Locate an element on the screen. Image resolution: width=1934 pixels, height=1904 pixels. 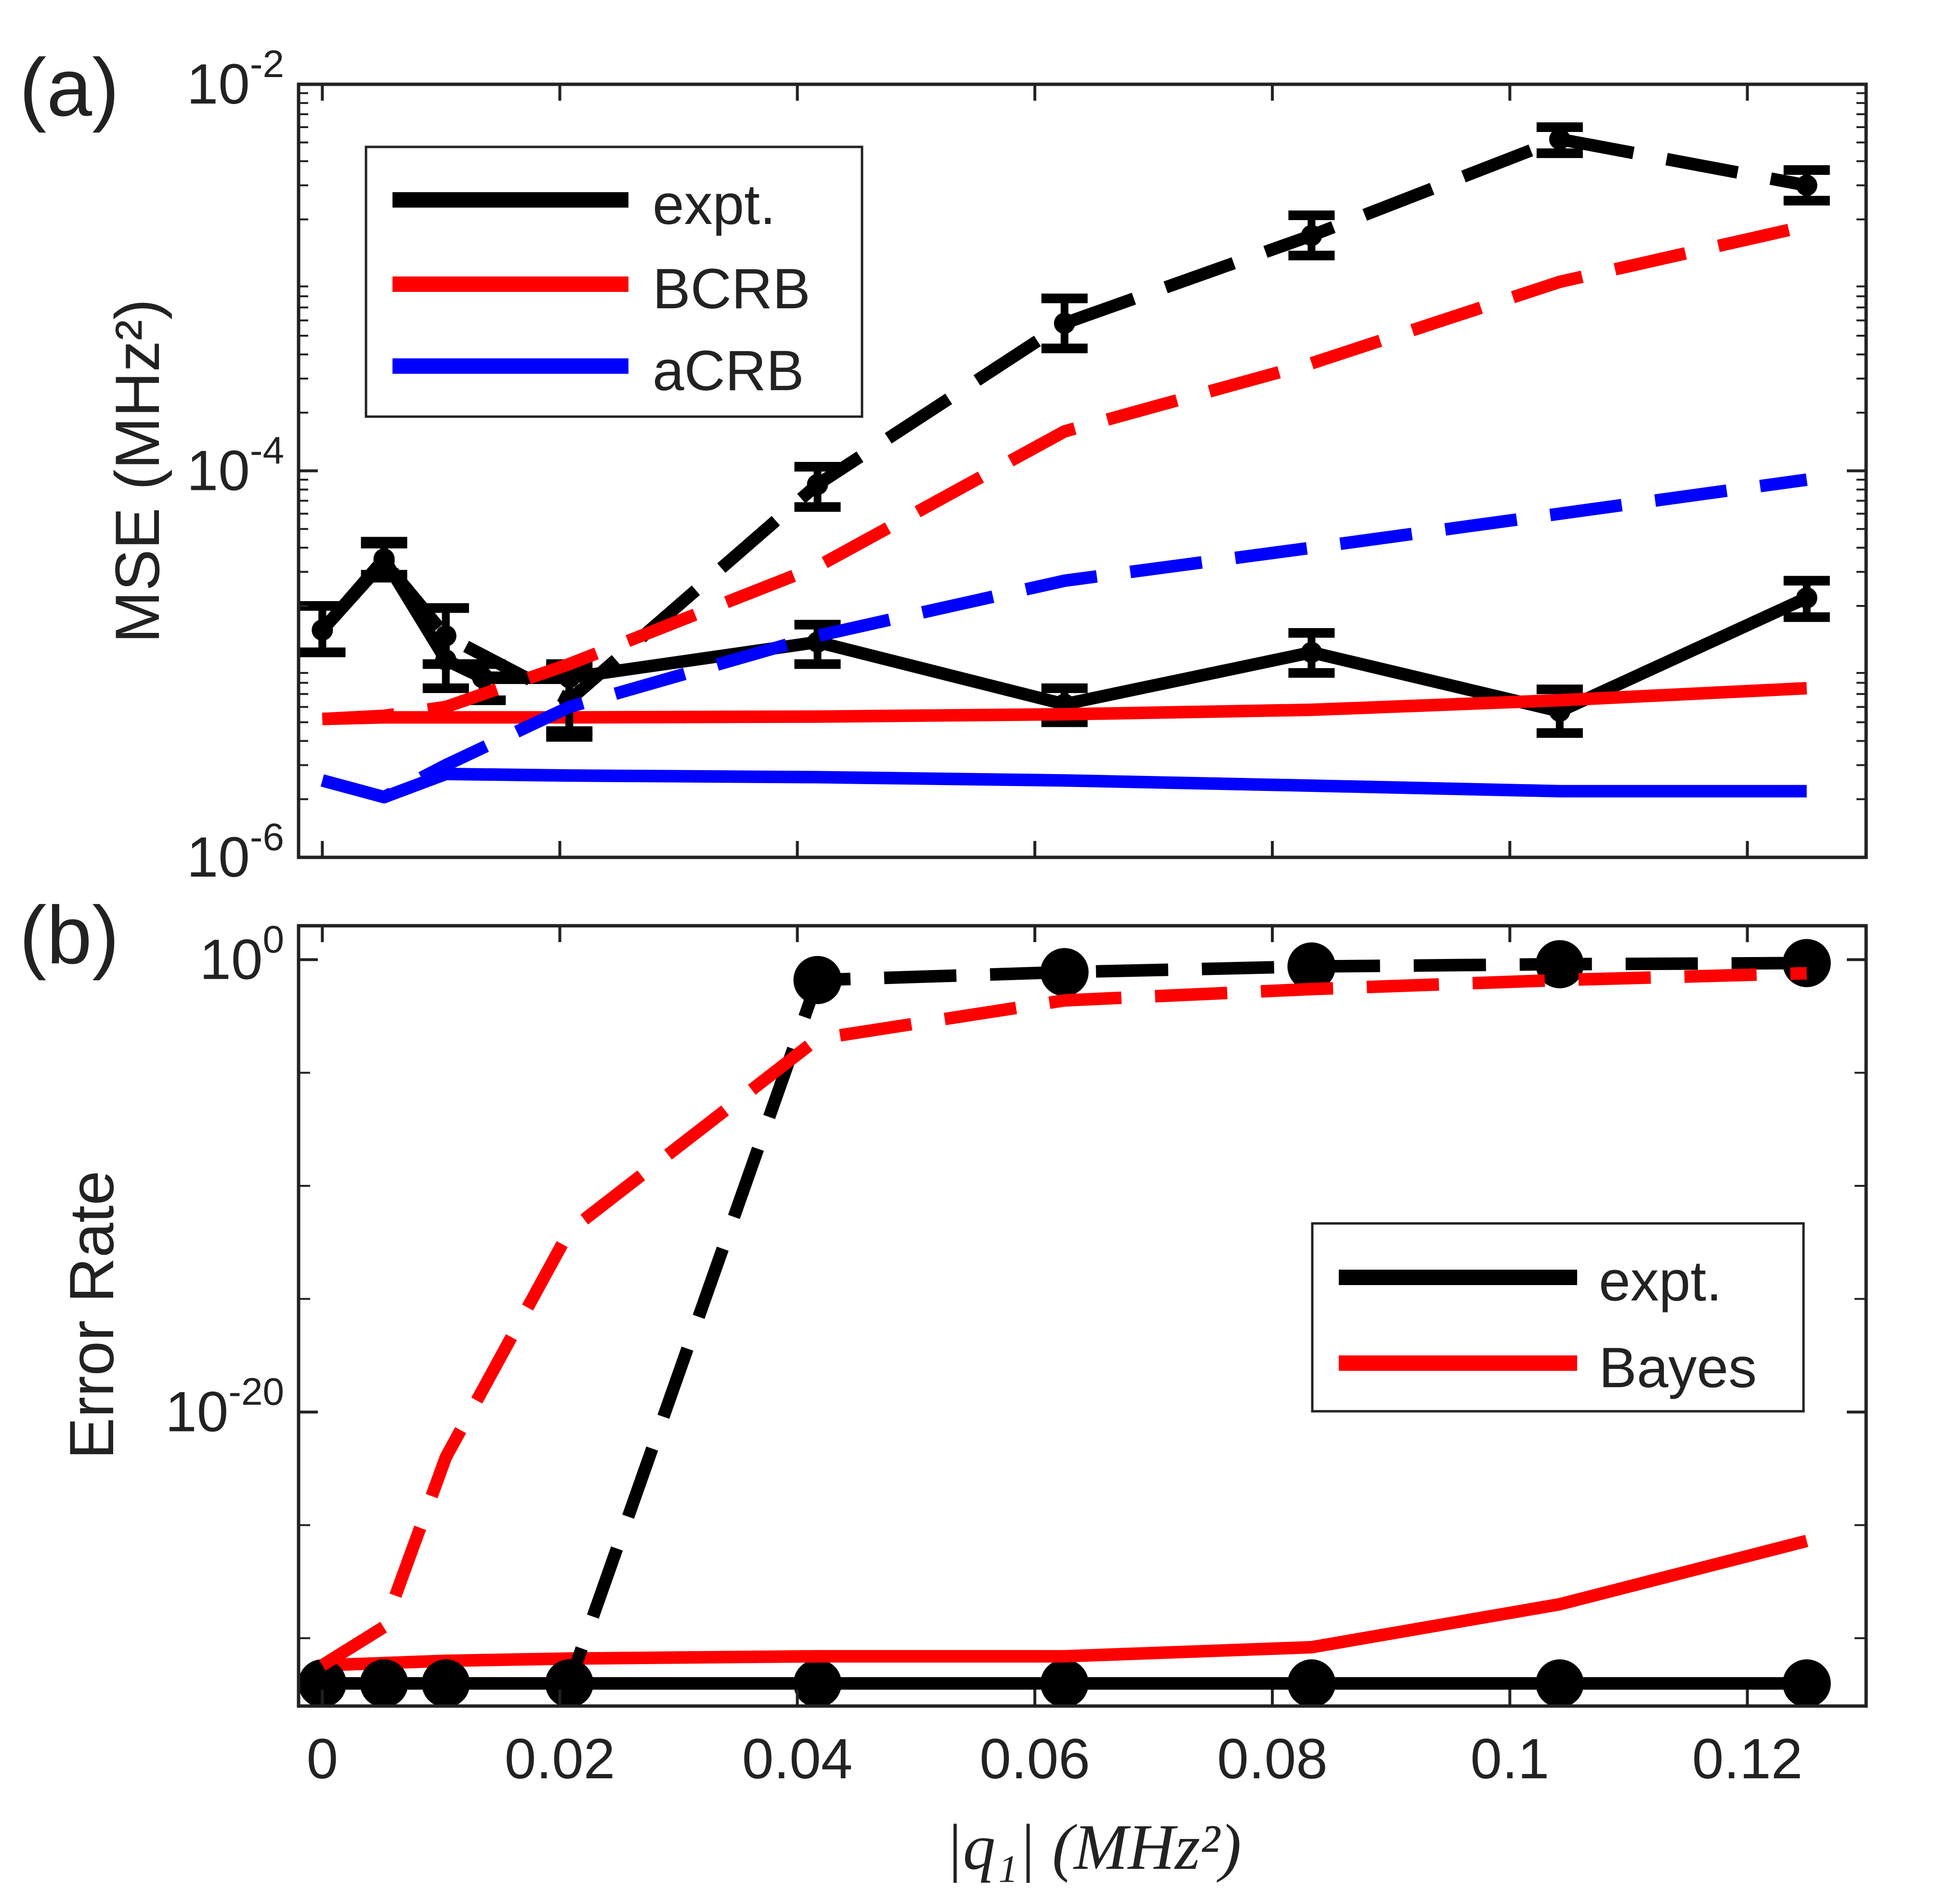
panel-b-legend: expt. Bayes is located at coordinates (1558, 1317).